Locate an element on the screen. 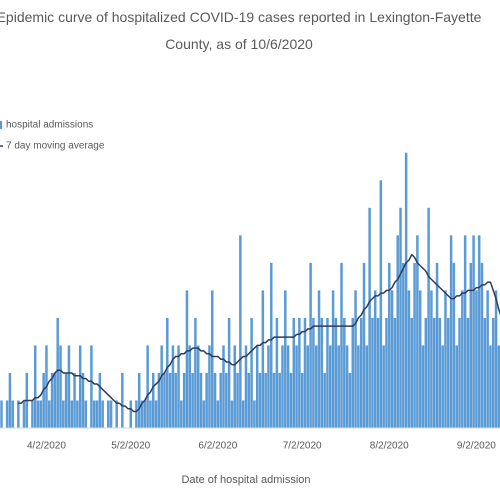  x-tick-label: 9/2/2020 is located at coordinates (476, 446).